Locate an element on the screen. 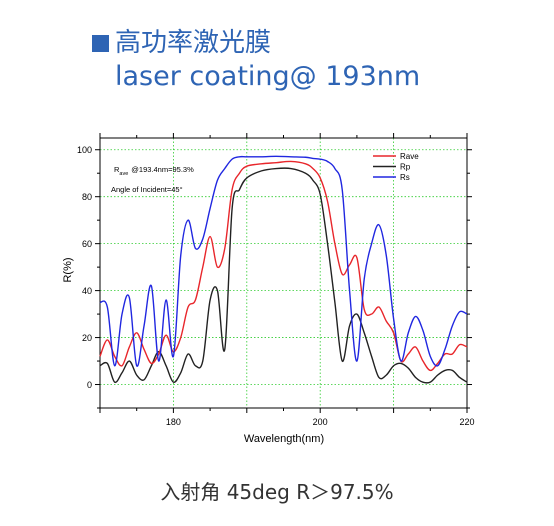 The height and width of the screenshot is (526, 554). y-axis-label: R(%) is located at coordinates (68, 269).